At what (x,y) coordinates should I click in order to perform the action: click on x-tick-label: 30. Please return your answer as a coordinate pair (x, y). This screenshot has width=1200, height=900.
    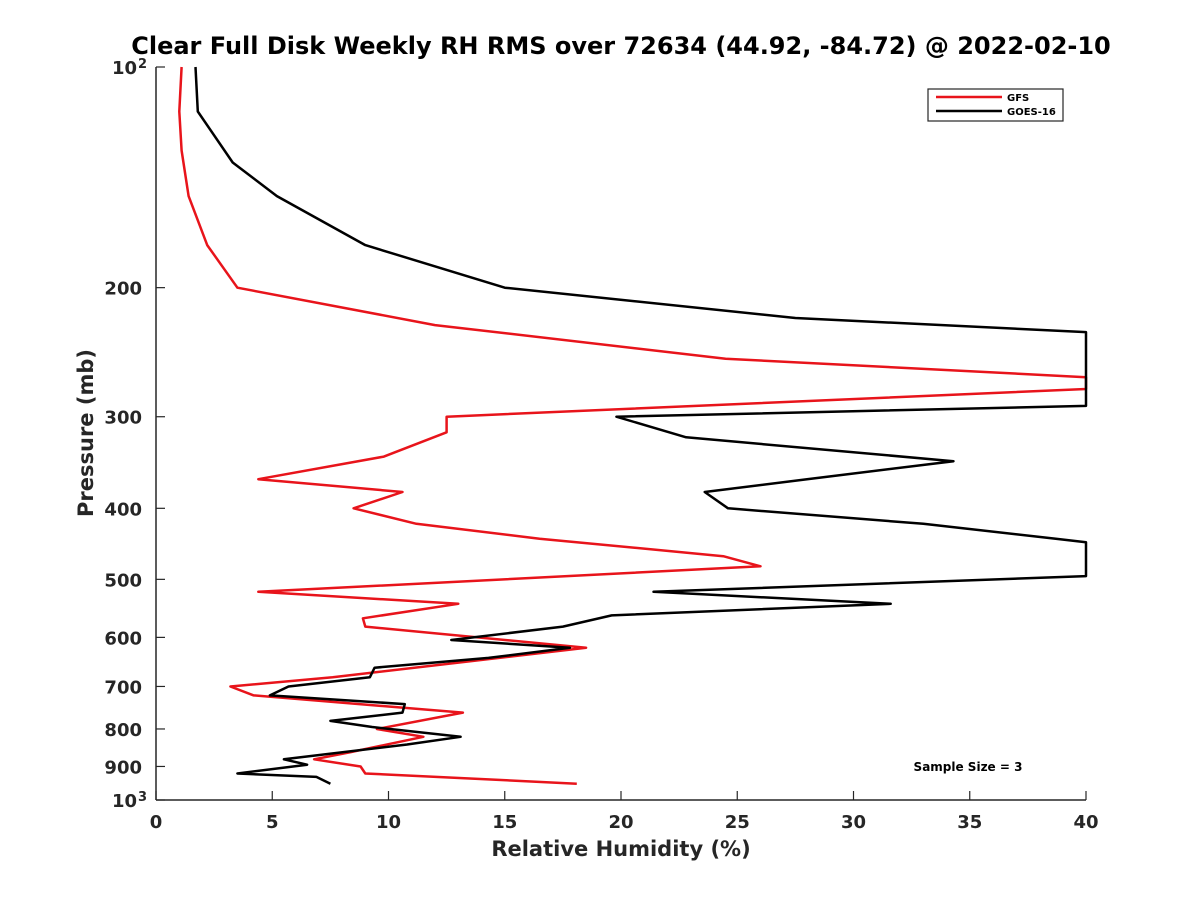
    Looking at the image, I should click on (853, 822).